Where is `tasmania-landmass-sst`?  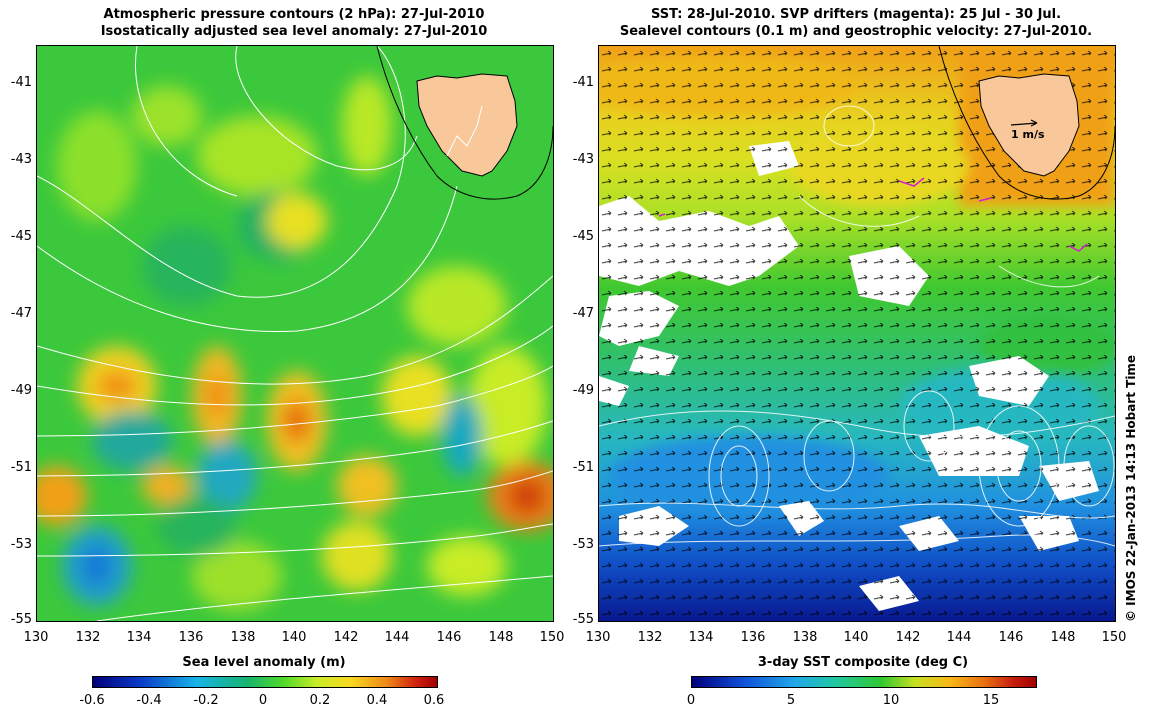 tasmania-landmass-sst is located at coordinates (1029, 125).